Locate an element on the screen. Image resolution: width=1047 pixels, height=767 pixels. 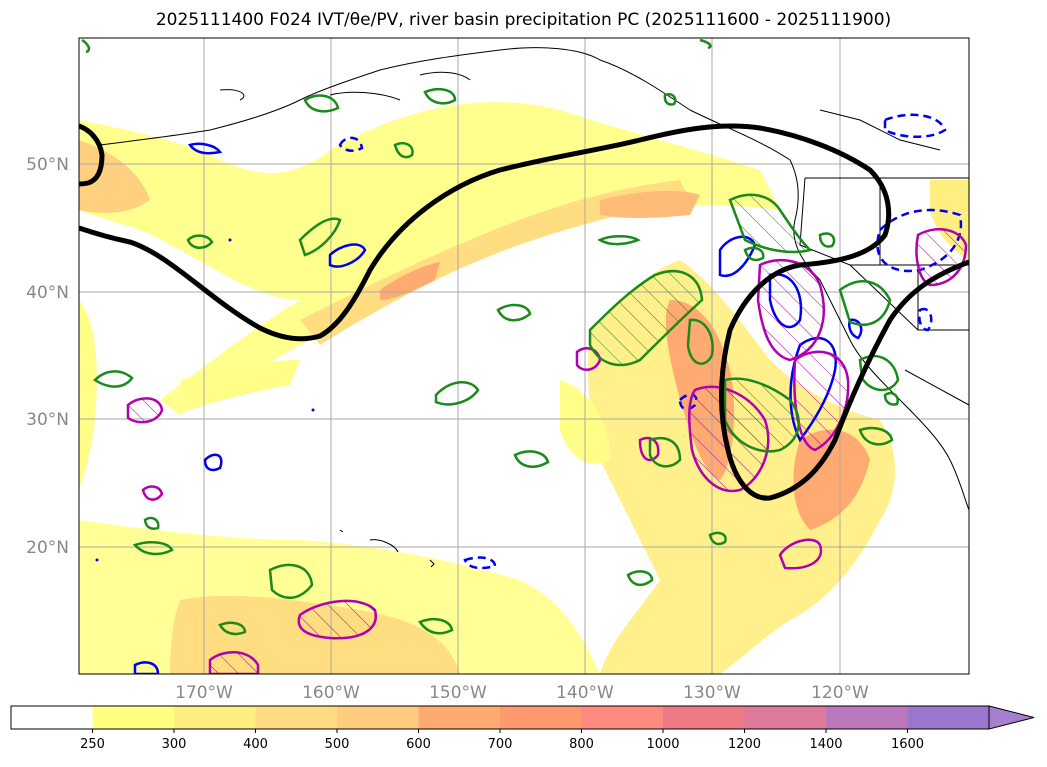
lat-label-40n: 40°N is located at coordinates (47, 293).